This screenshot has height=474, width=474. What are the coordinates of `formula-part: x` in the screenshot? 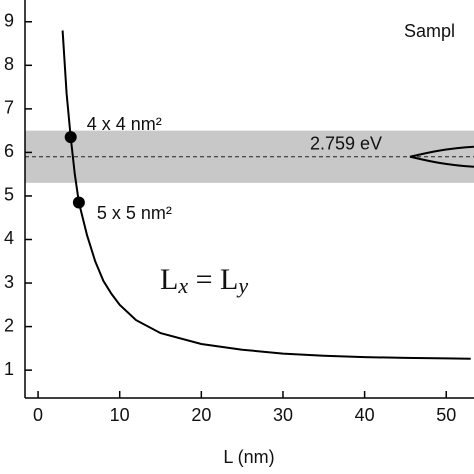 It's located at (182, 285).